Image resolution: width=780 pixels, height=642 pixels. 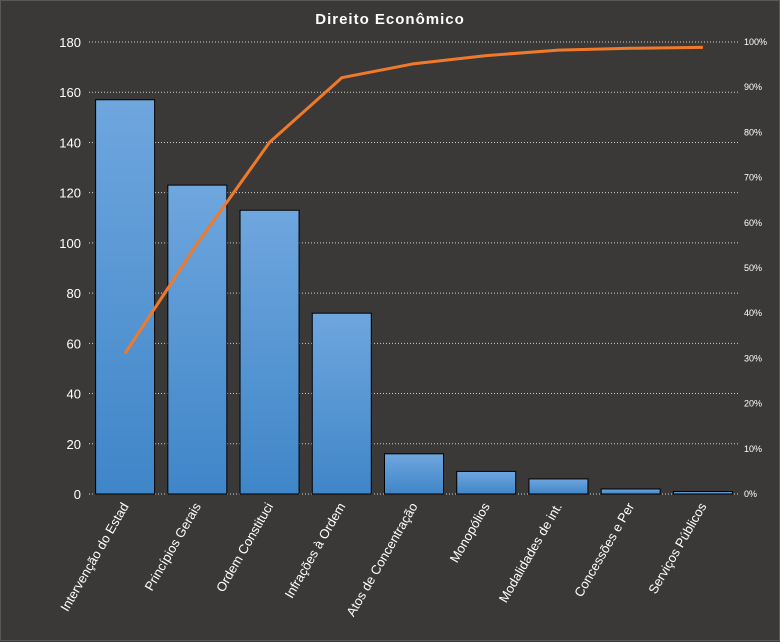 I want to click on y-tick-label: 140, so click(x=70, y=142).